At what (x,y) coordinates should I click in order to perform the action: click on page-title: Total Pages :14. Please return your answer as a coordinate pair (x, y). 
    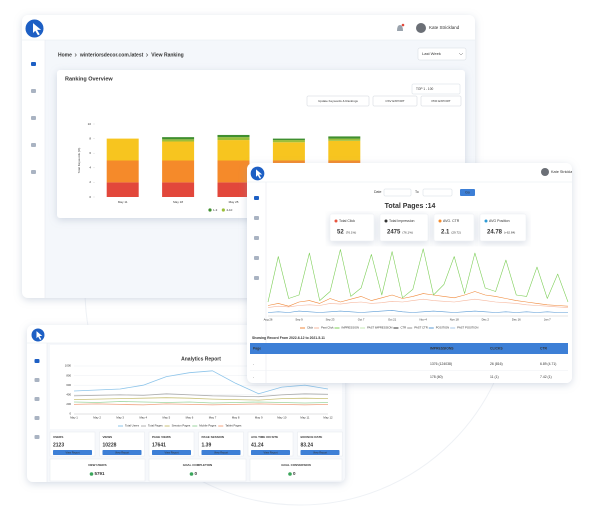
    Looking at the image, I should click on (410, 206).